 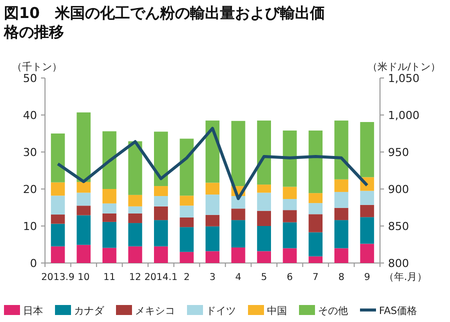 What do you see at coordinates (333, 311) in the screenshot?
I see `legend-label: その他` at bounding box center [333, 311].